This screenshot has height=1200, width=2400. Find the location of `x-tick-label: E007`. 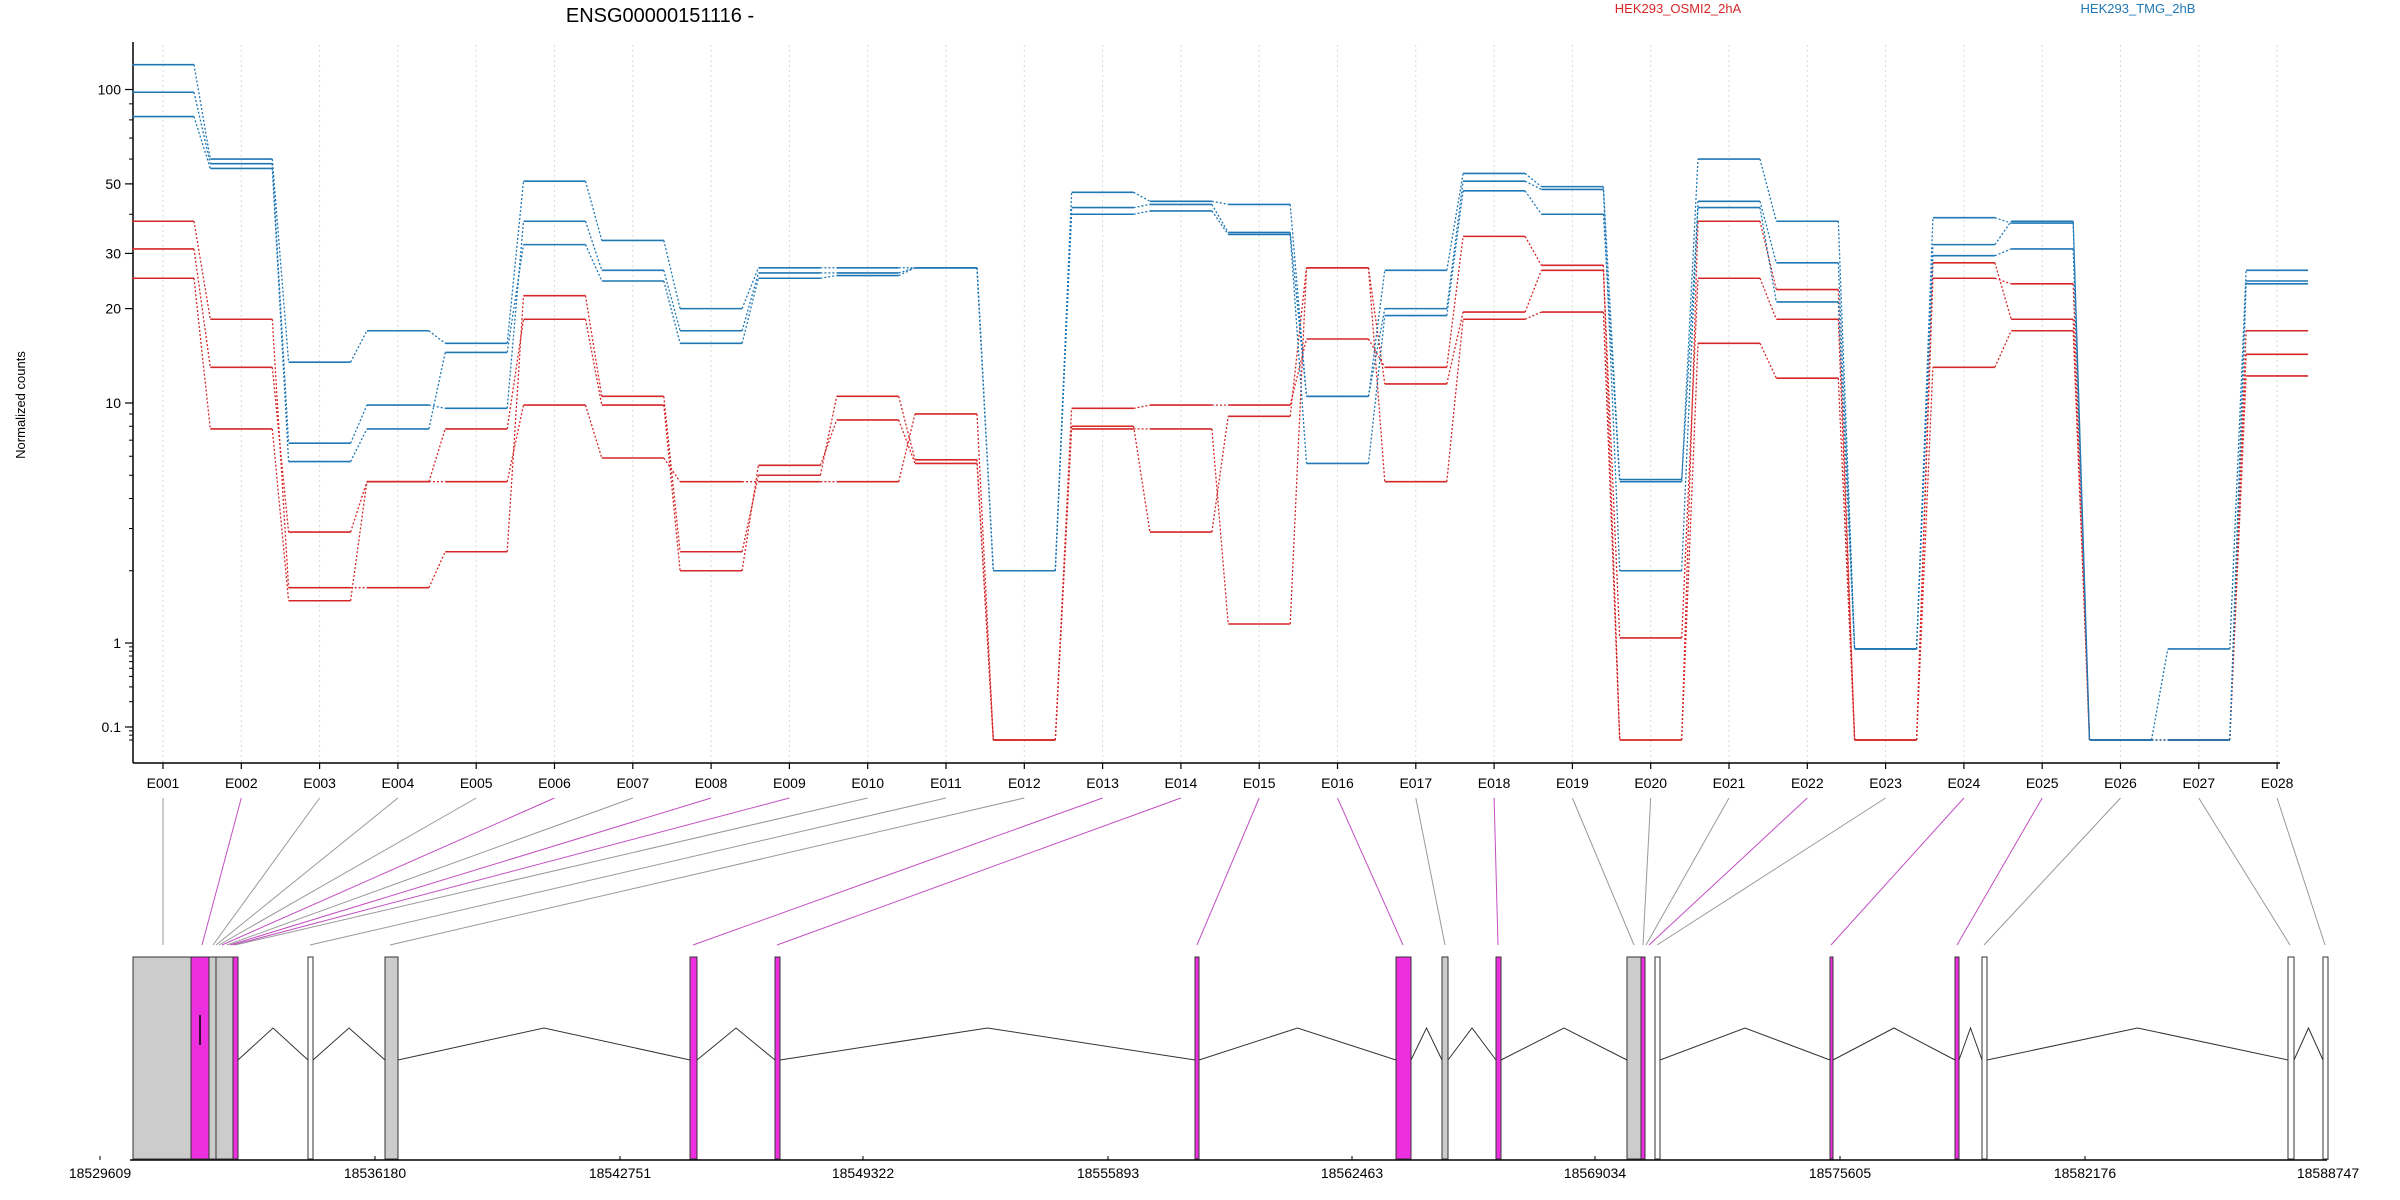

x-tick-label: E007 is located at coordinates (632, 783).